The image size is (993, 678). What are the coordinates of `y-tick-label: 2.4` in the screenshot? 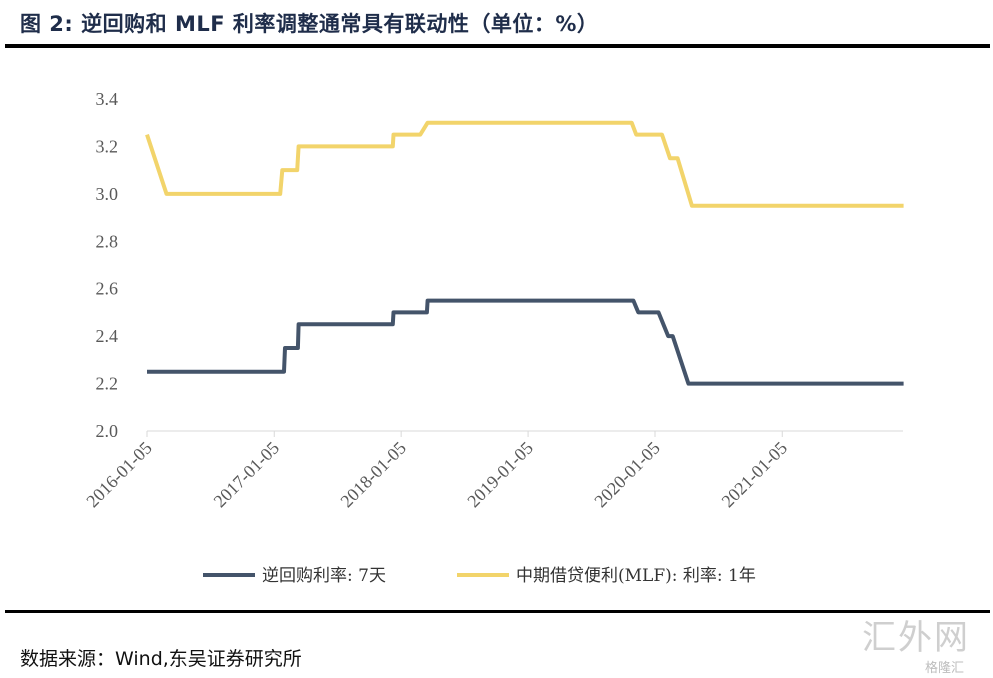 It's located at (107, 336).